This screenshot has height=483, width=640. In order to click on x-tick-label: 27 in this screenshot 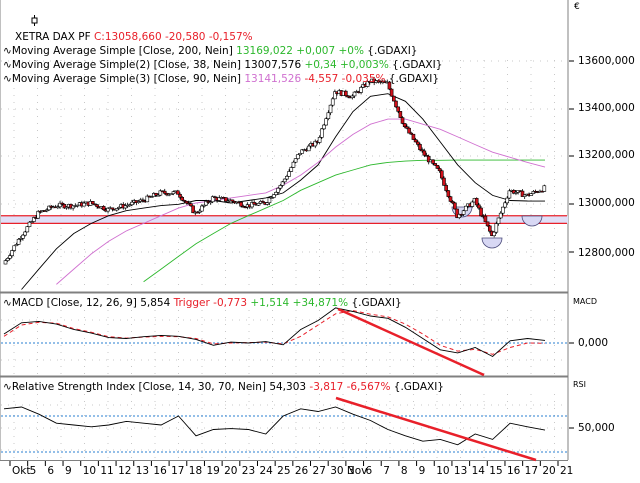, I will do `click(319, 471)`.